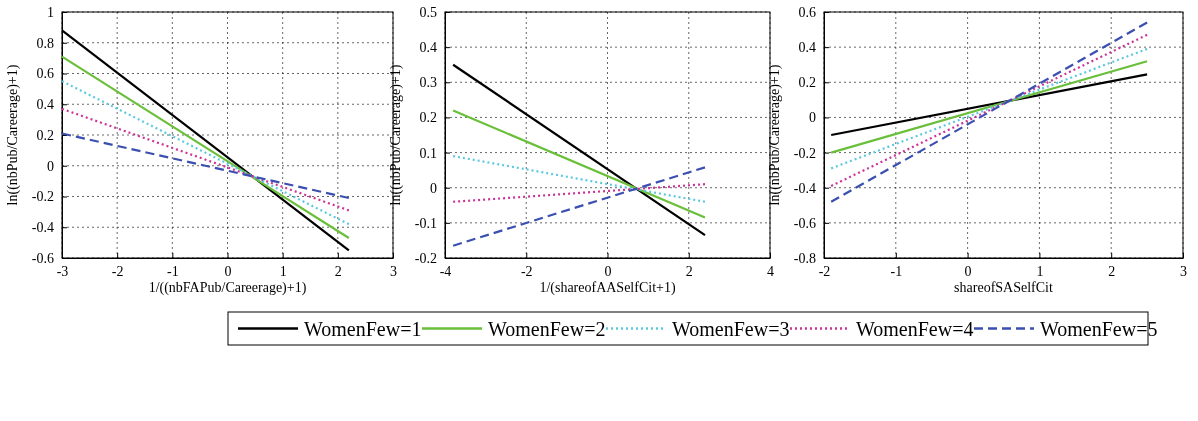  Describe the element at coordinates (1099, 328) in the screenshot. I see `legend-label: WomenFew=5` at that location.